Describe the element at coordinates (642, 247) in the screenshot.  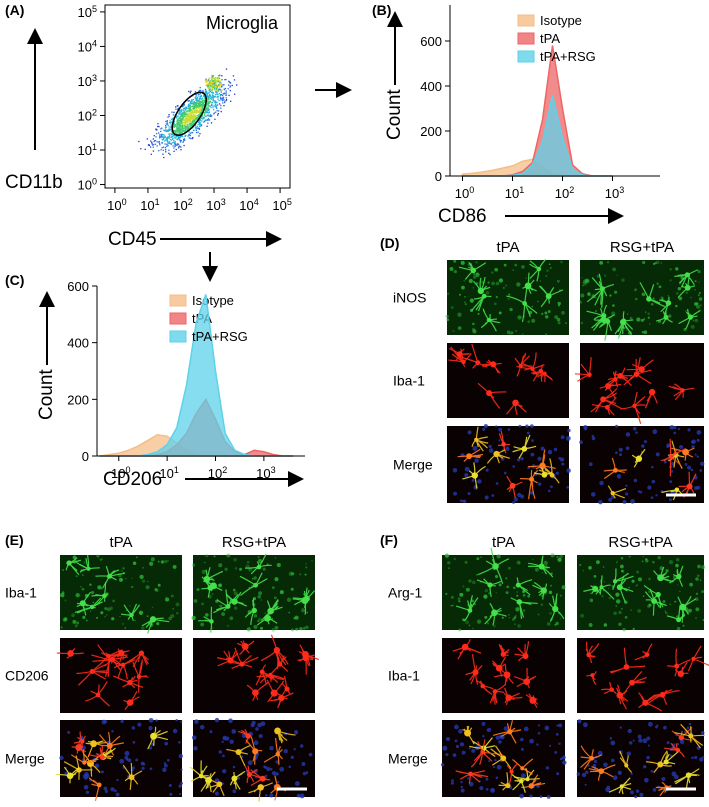
I see `column-header: RSG+tPA` at that location.